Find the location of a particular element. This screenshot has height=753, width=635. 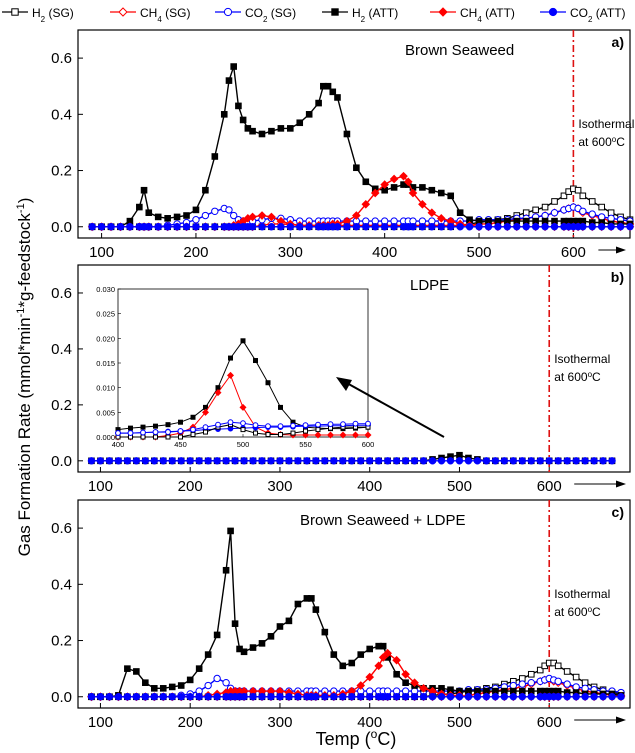

y-axis-label-mid: *g-feedstock is located at coordinates (24, 260).